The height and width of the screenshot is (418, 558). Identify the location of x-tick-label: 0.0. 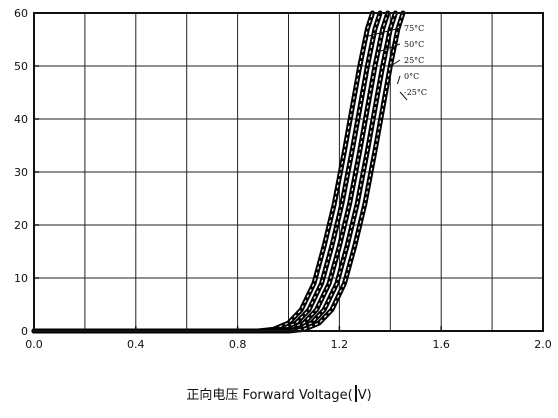
(34, 344).